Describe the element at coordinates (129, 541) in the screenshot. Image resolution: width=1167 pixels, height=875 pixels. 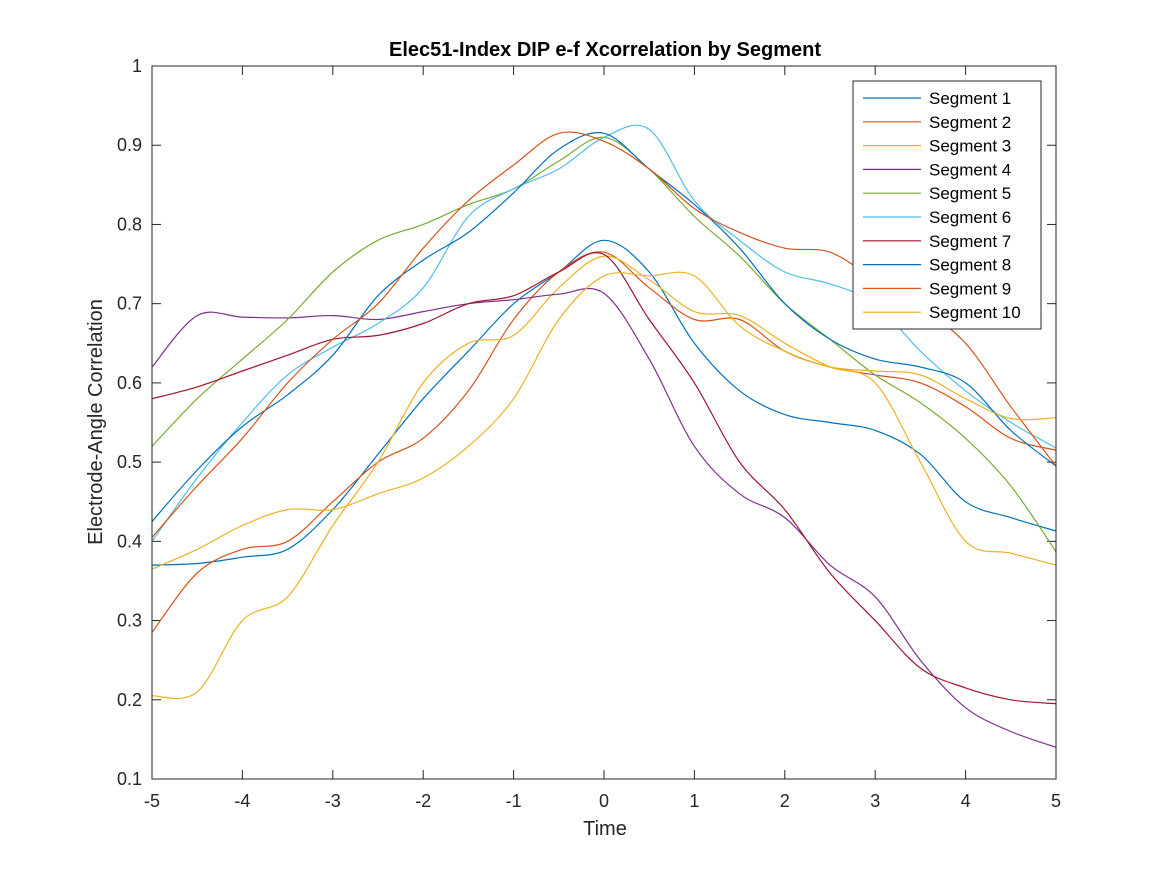
I see `y-tick-label: 0.4` at that location.